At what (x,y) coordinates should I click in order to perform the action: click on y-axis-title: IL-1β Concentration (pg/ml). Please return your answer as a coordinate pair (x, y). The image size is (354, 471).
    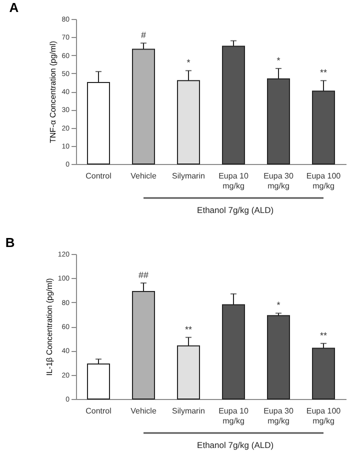
    Looking at the image, I should click on (49, 327).